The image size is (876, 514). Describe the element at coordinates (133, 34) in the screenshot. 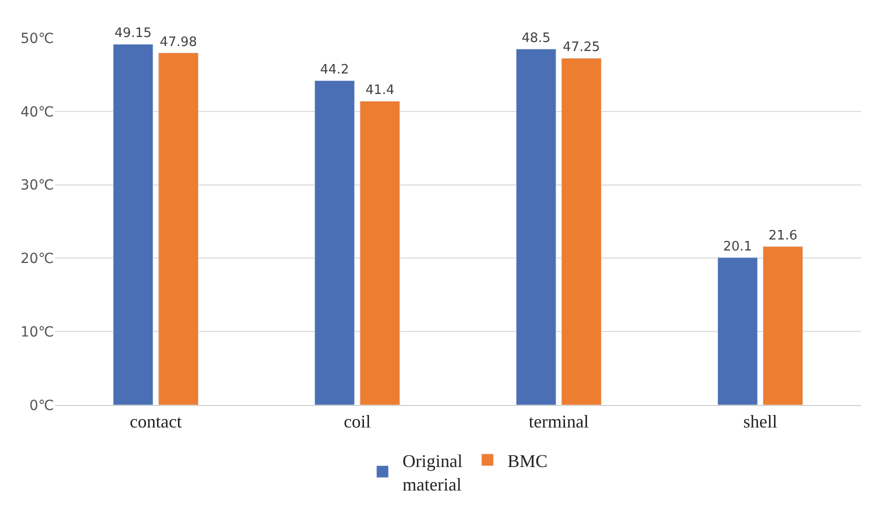

I see `data-label: 49.15` at that location.